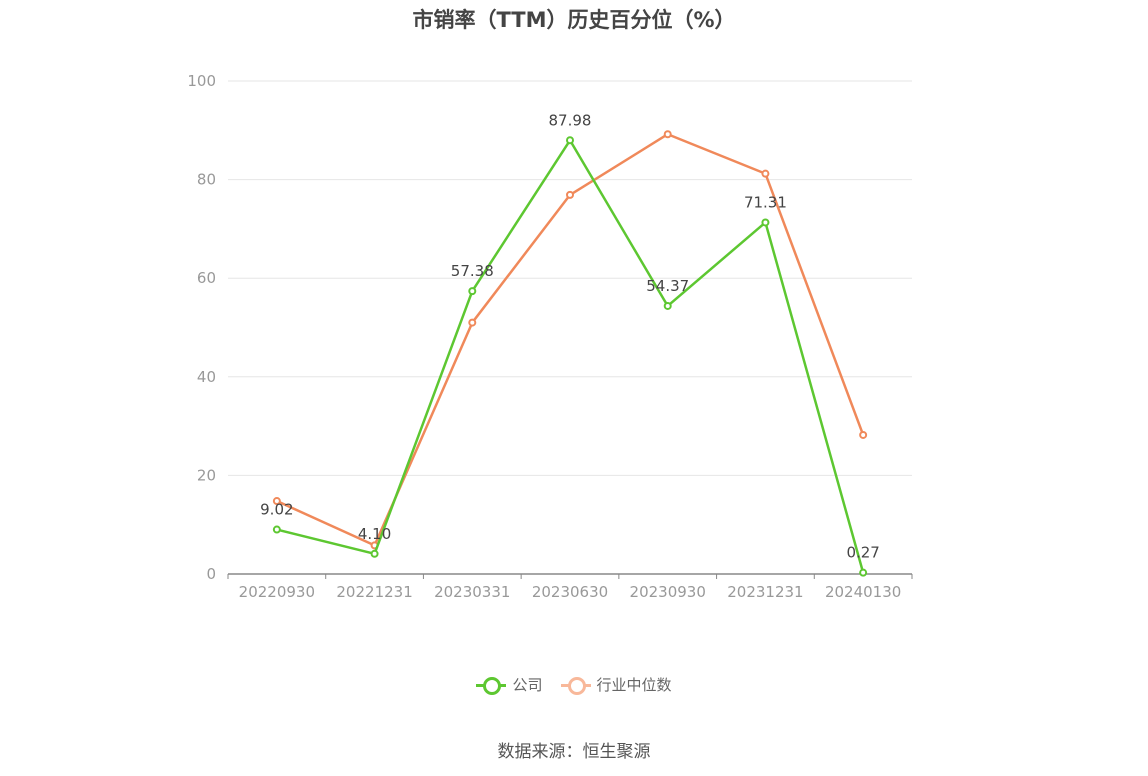  Describe the element at coordinates (667, 286) in the screenshot. I see `data-label: 54.37` at that location.